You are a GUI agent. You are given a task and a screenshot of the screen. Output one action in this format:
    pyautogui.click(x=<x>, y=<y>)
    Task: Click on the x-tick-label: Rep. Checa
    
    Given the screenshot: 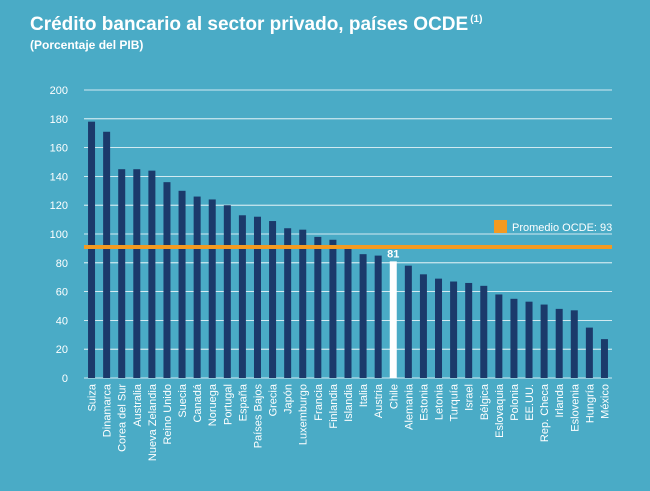 What is the action you would take?
    pyautogui.click(x=545, y=412)
    